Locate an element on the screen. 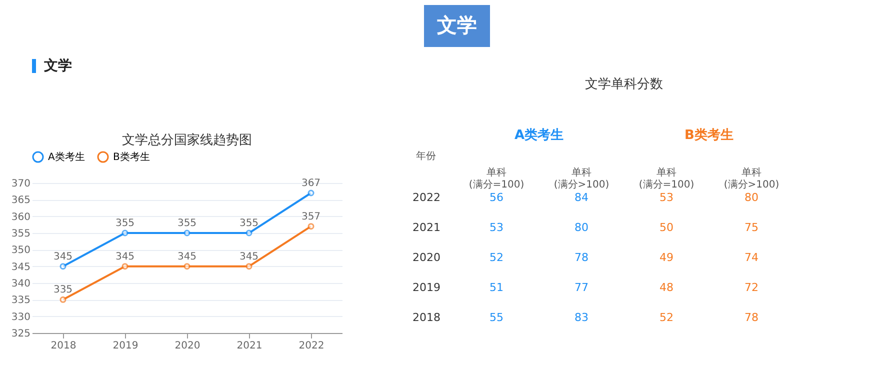 The width and height of the screenshot is (875, 377). text: A类考生 is located at coordinates (539, 135).